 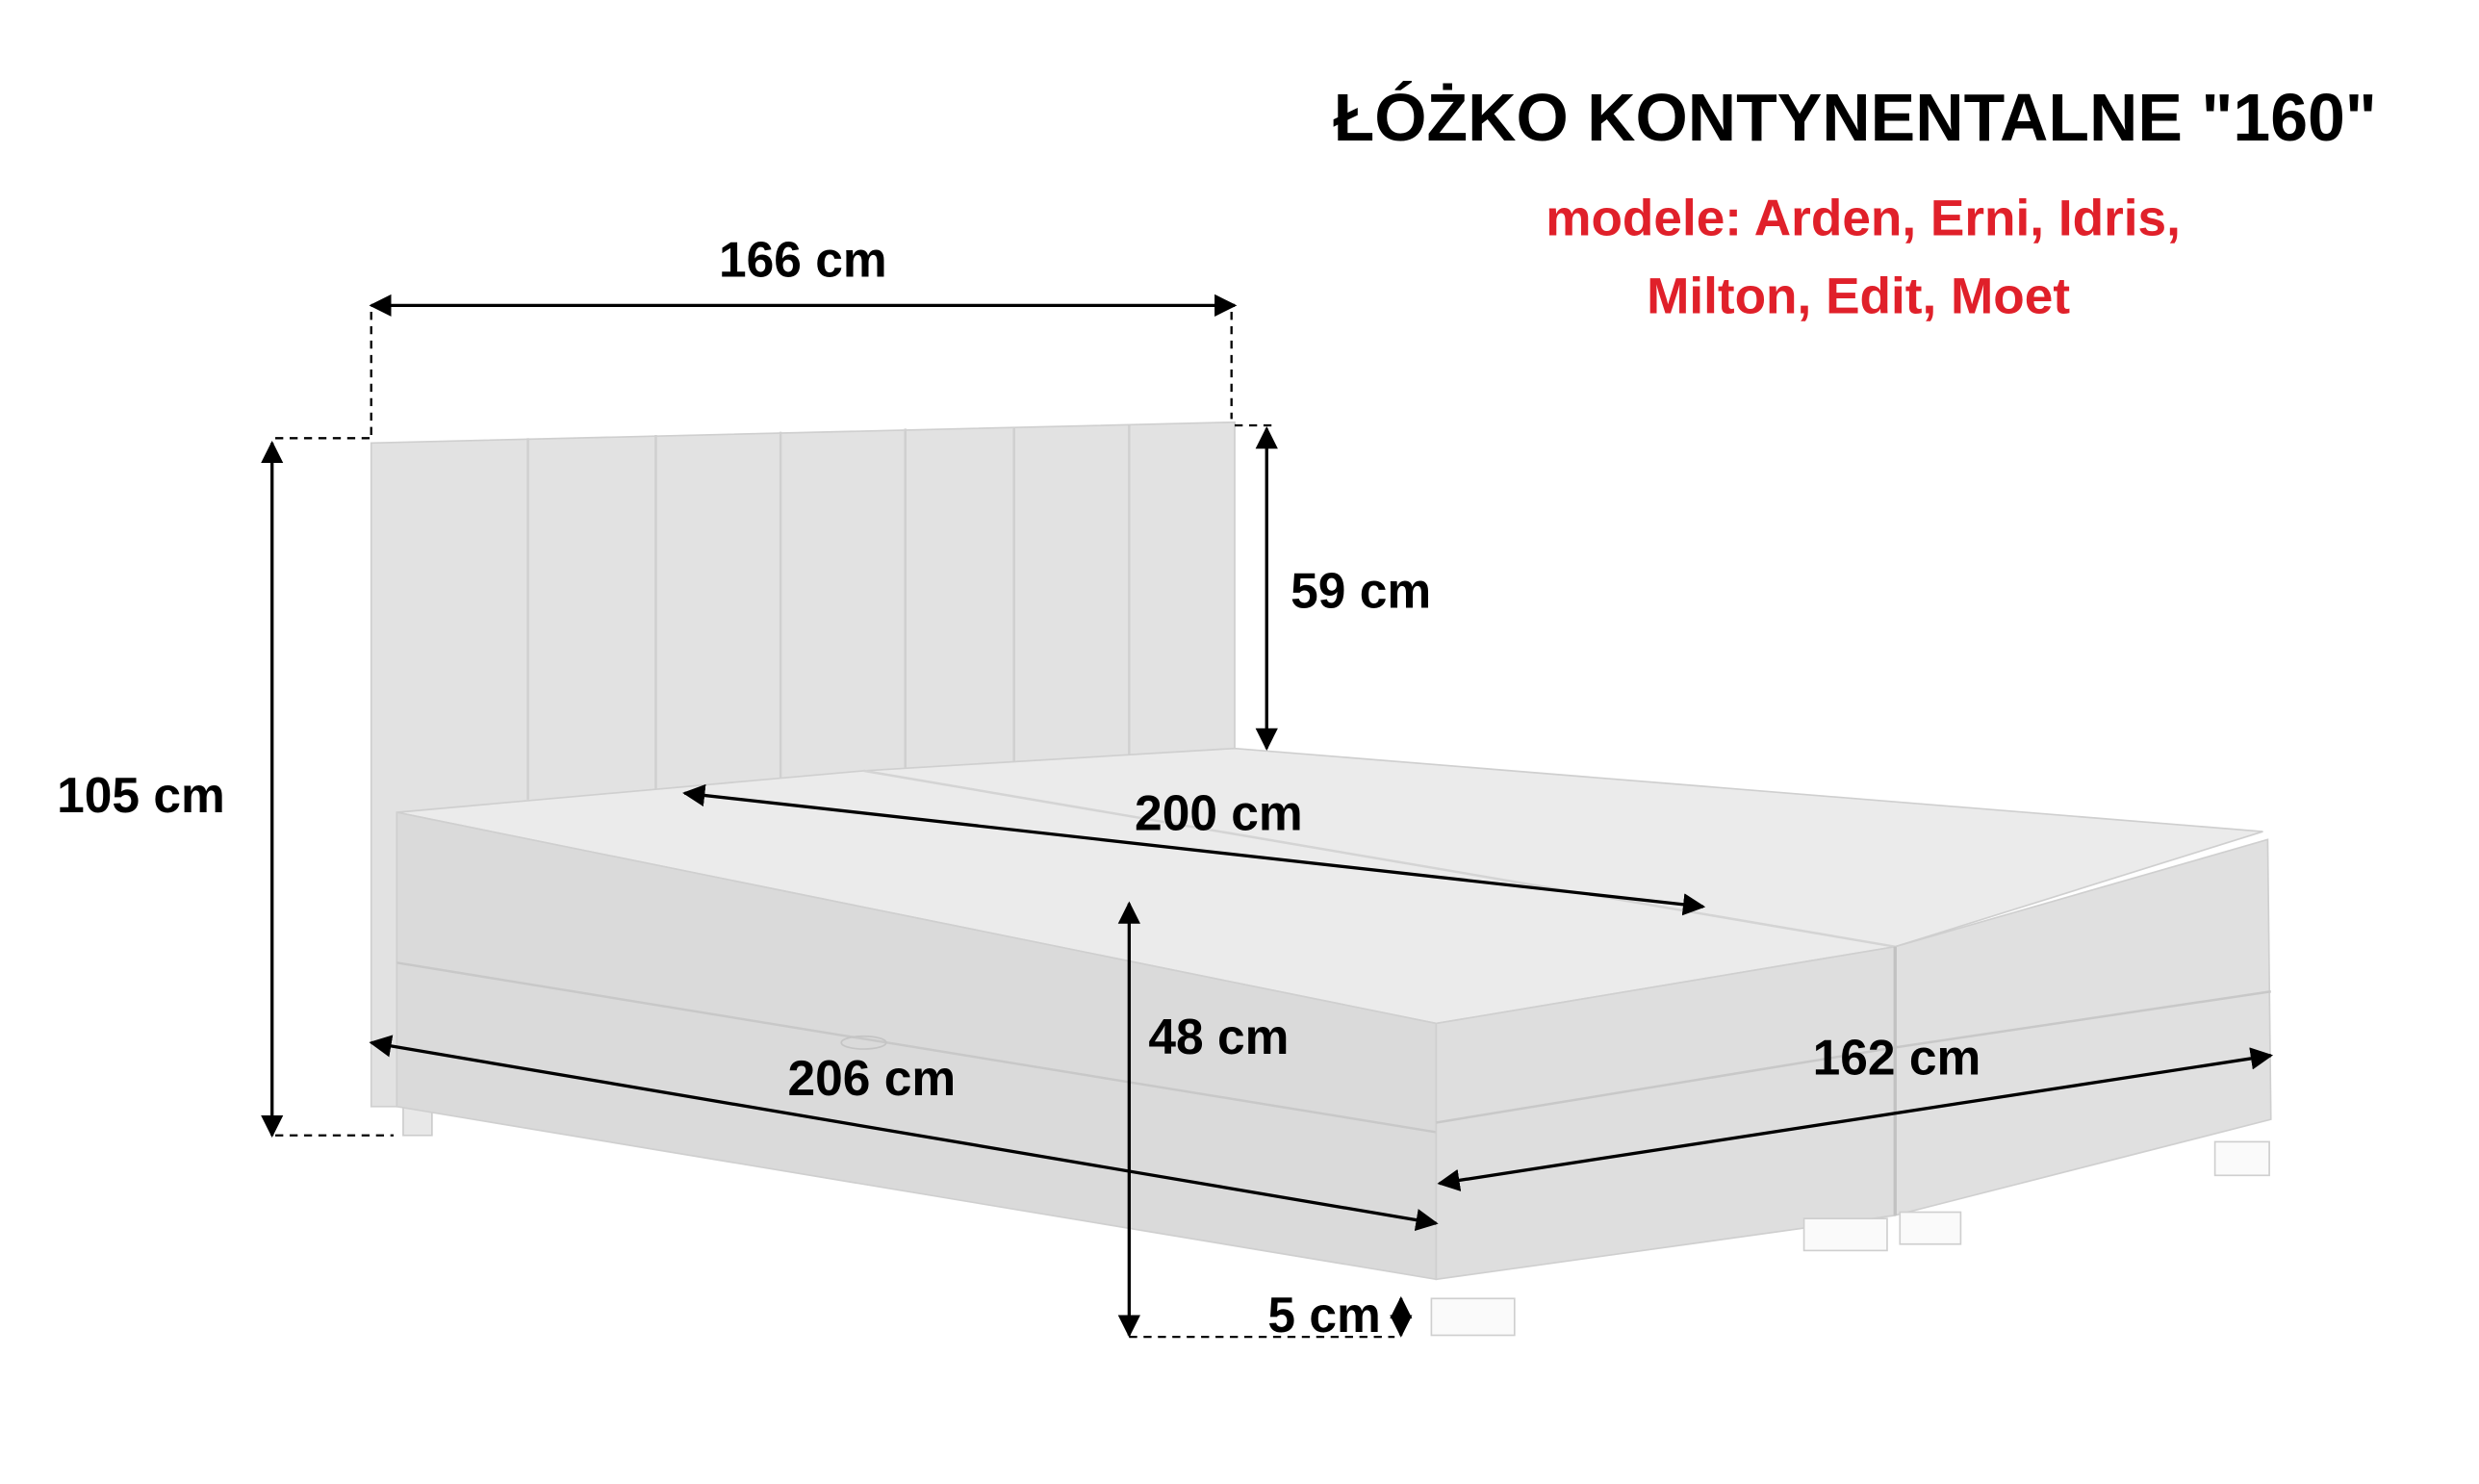 What do you see at coordinates (1473, 1317) in the screenshot?
I see `leg-front` at bounding box center [1473, 1317].